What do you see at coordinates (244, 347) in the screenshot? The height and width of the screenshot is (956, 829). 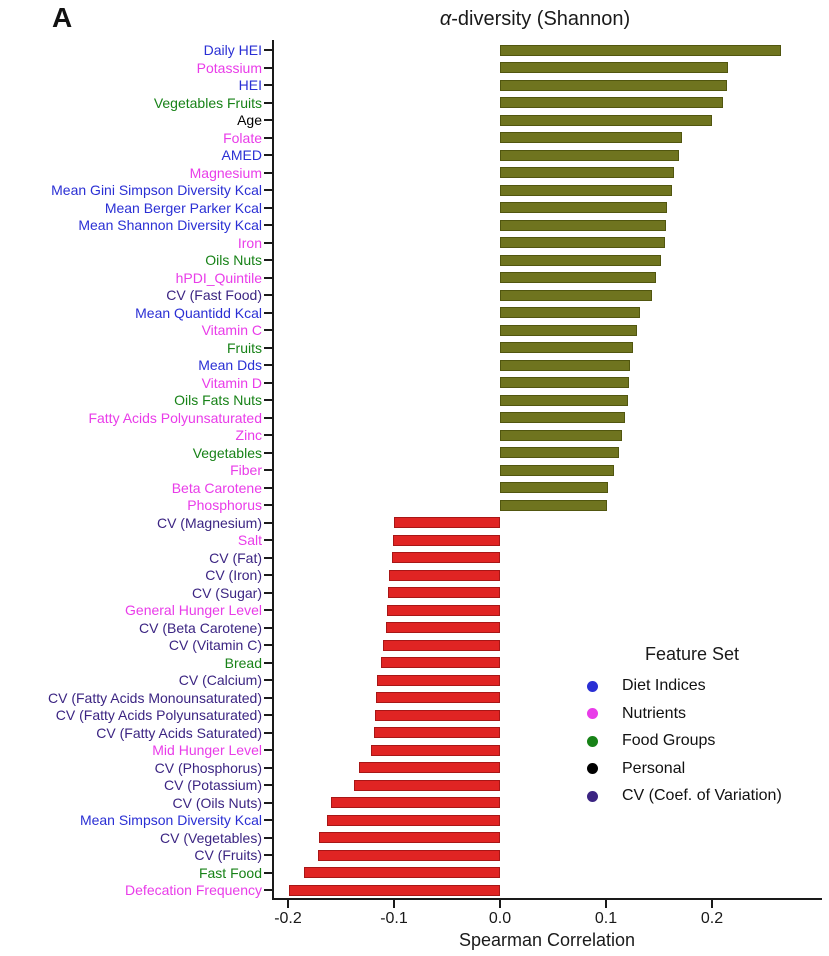 I see `y-axis-label: Fruits` at bounding box center [244, 347].